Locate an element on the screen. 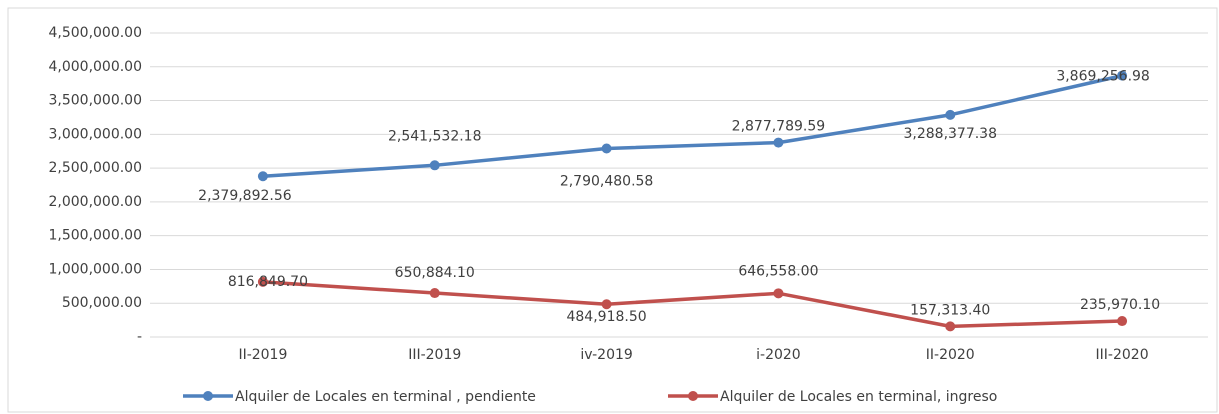  y-tick-label: 2,000,000.00 is located at coordinates (95, 202).